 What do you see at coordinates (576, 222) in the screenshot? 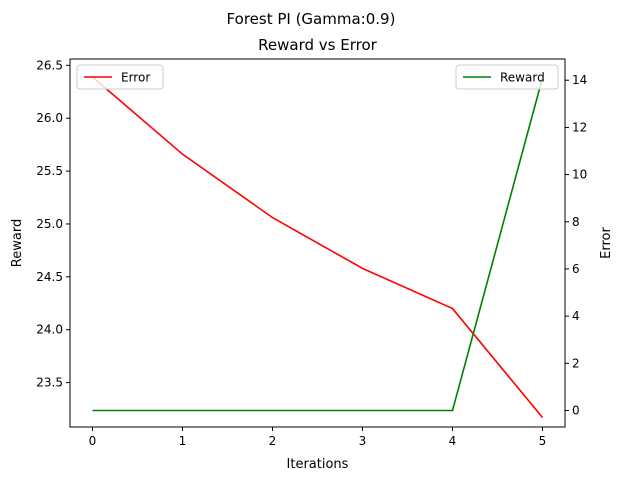
I see `right-y-tick-label: 8` at bounding box center [576, 222].